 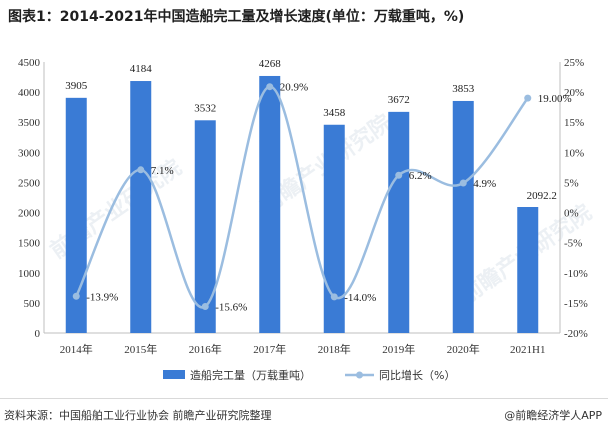 What do you see at coordinates (29, 214) in the screenshot?
I see `y-left-tick-label: 2000` at bounding box center [29, 214].